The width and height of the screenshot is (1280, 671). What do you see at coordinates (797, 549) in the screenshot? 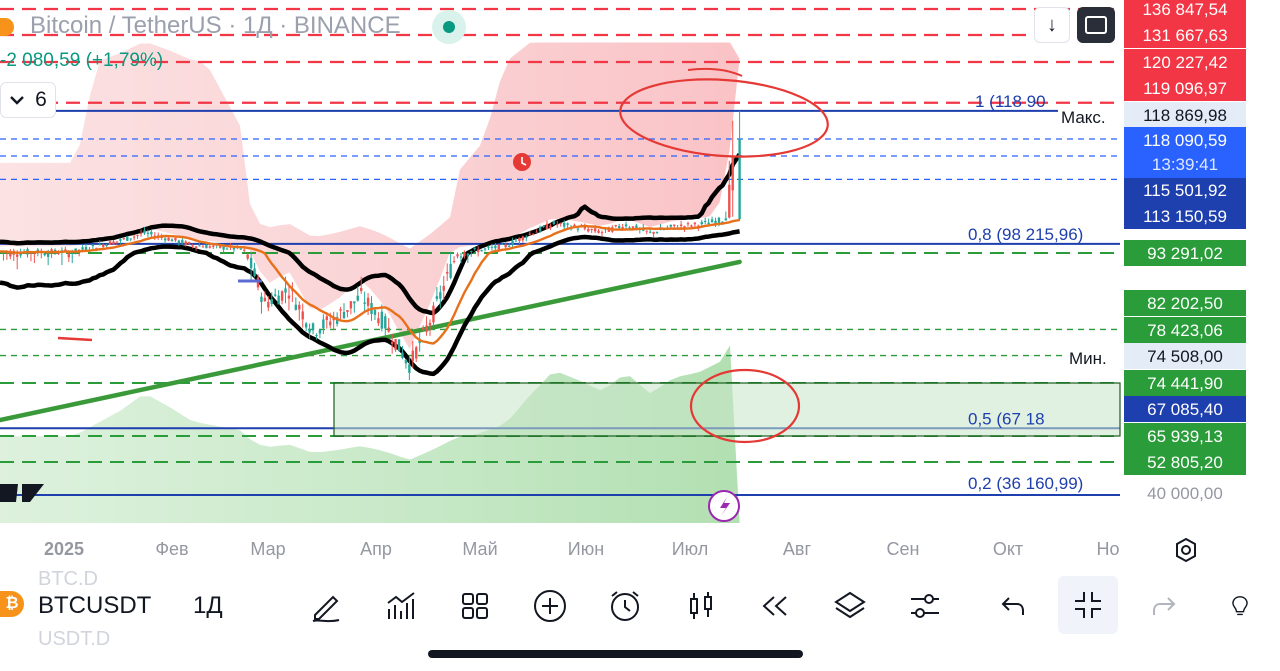
I see `x-axis-label: Авг` at bounding box center [797, 549].